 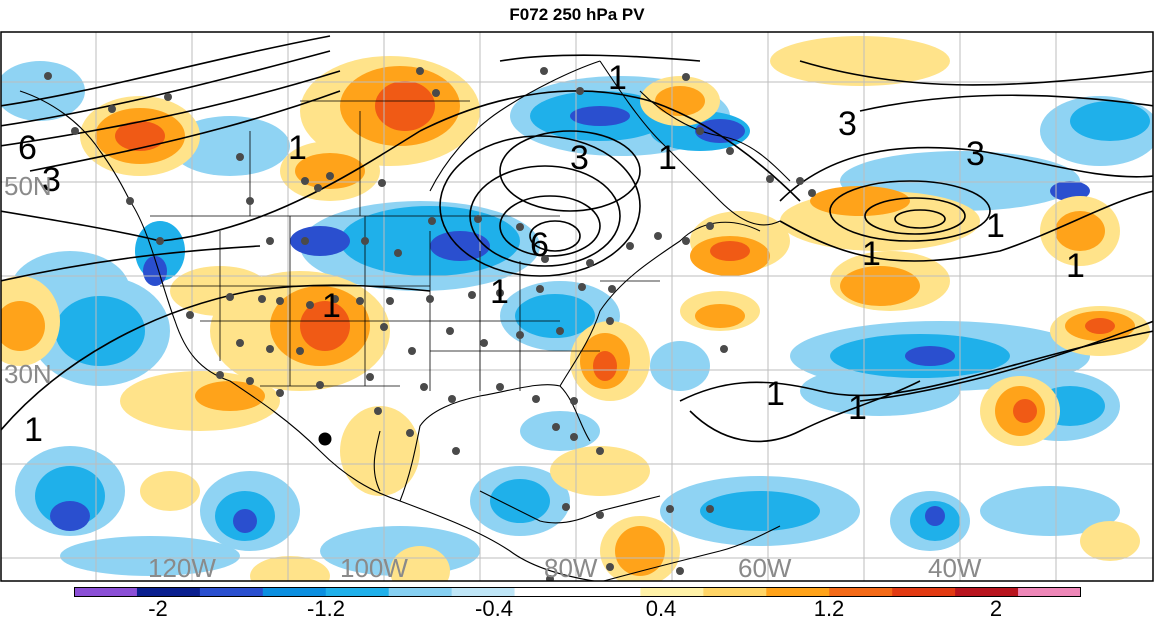 I want to click on map-title: F072 250 hPa PV, so click(x=577, y=14).